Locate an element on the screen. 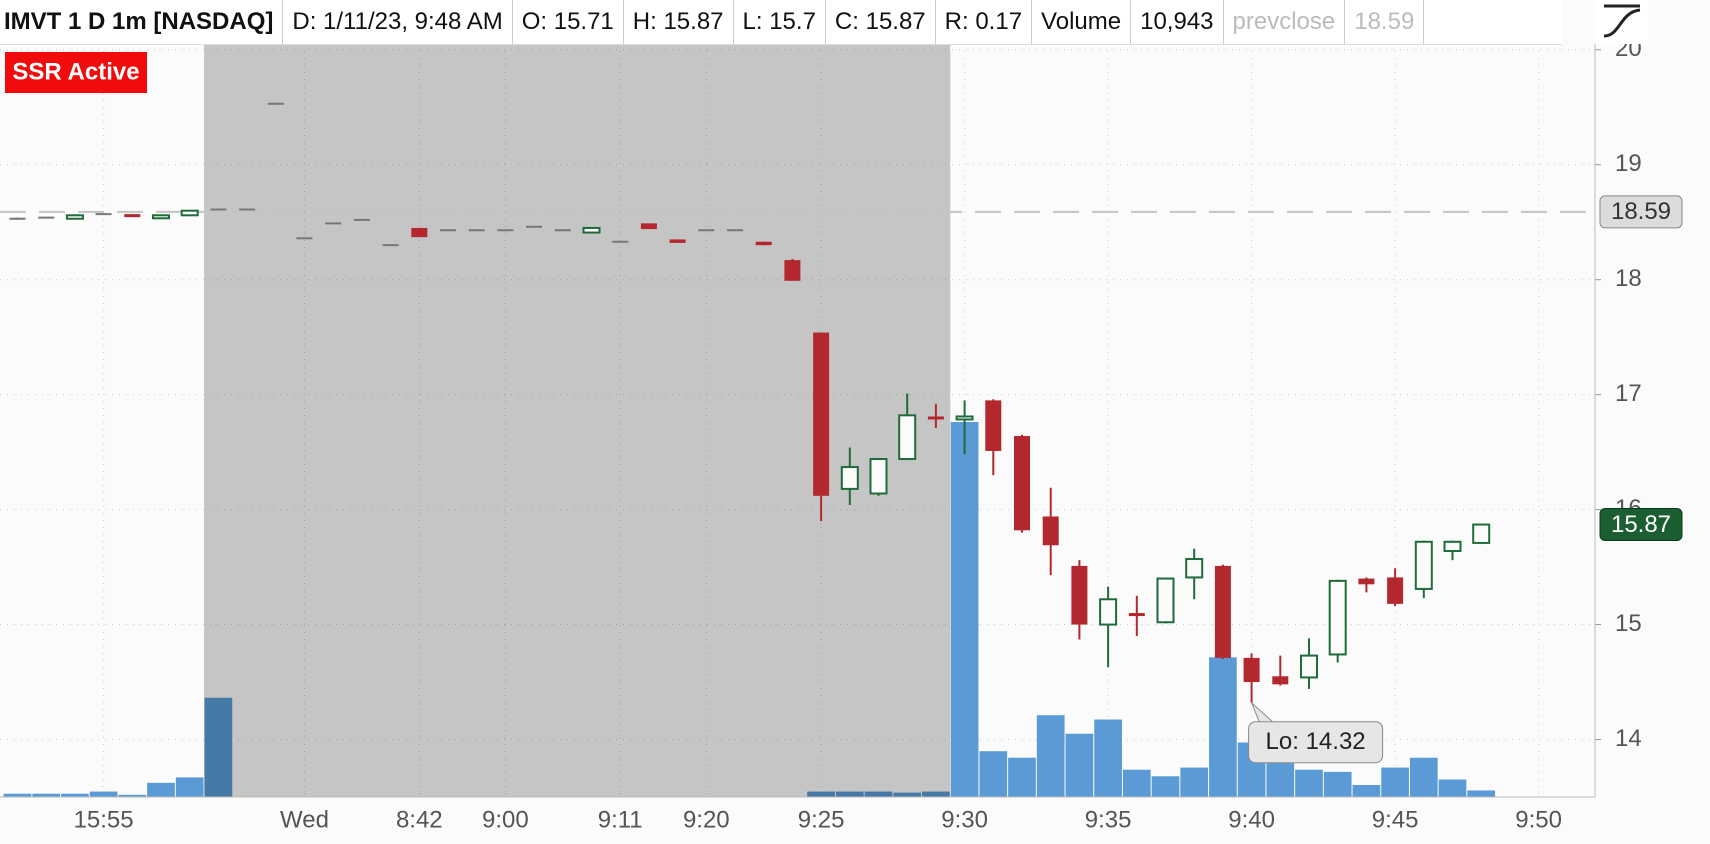 The height and width of the screenshot is (844, 1710). x-tick-label: 9:35 is located at coordinates (1108, 819).